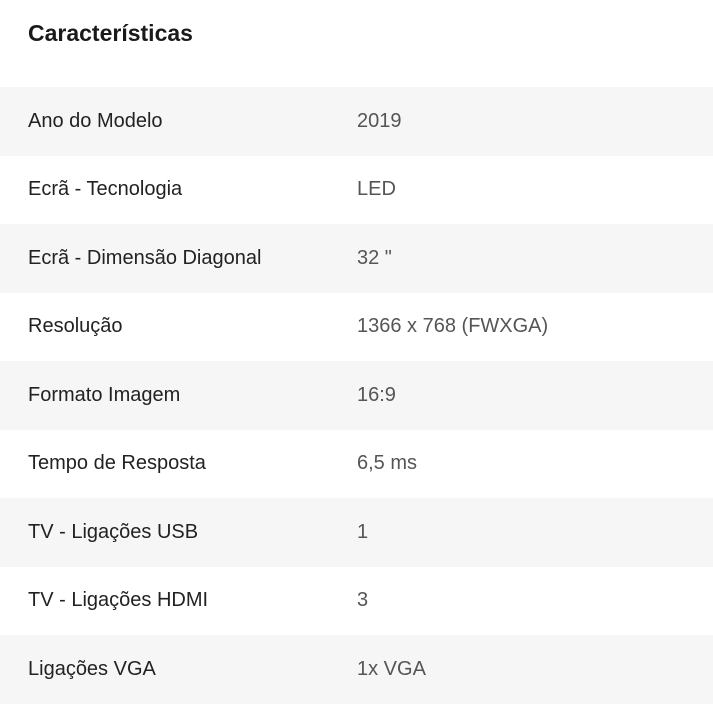 This screenshot has height=704, width=713. What do you see at coordinates (145, 257) in the screenshot?
I see `spec-label: Ecrã - Dimensão Diagonal` at bounding box center [145, 257].